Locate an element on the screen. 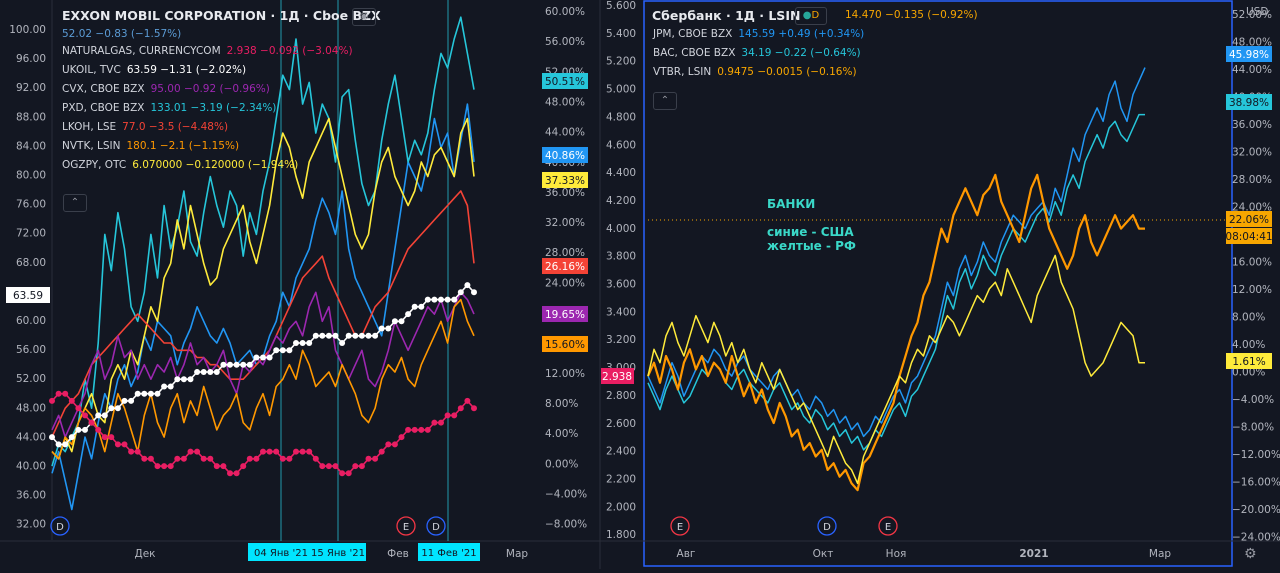  mid-axis-tick: 2.000 is located at coordinates (621, 507).